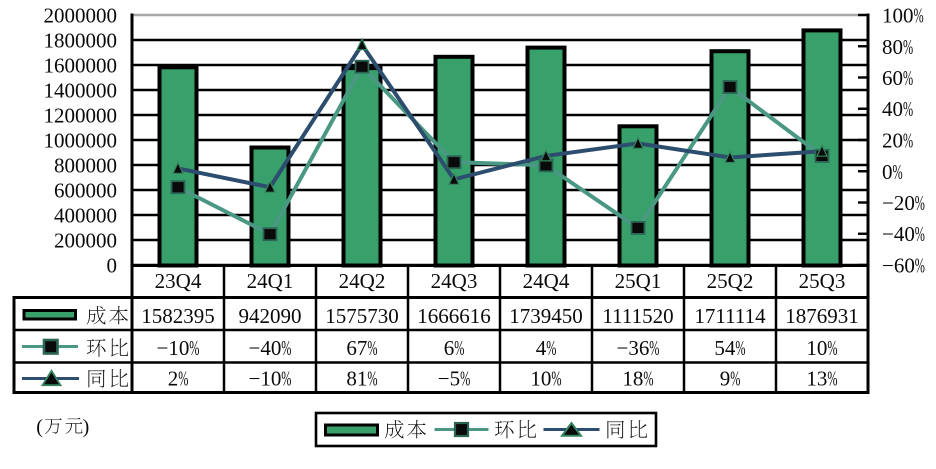  Describe the element at coordinates (454, 316) in the screenshot. I see `svg-text: 1666616` at that location.